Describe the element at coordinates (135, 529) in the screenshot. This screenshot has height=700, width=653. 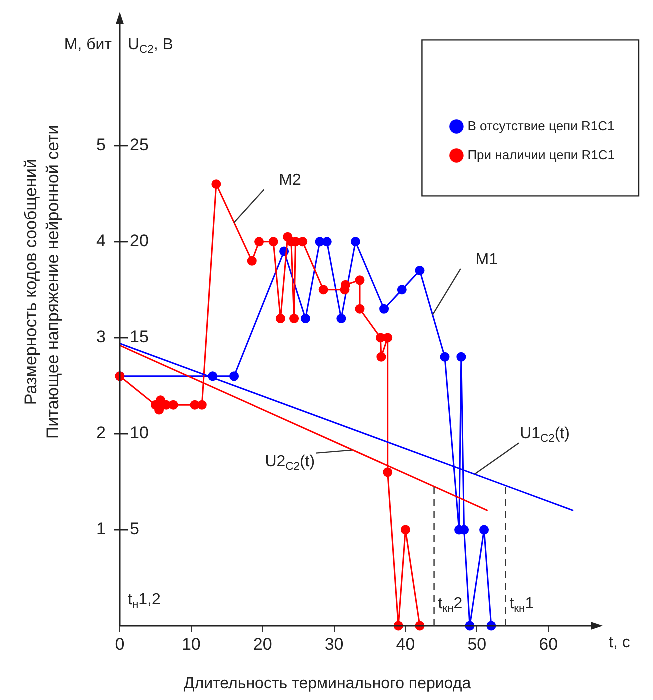
I see `y2-tick-label: 5` at that location.